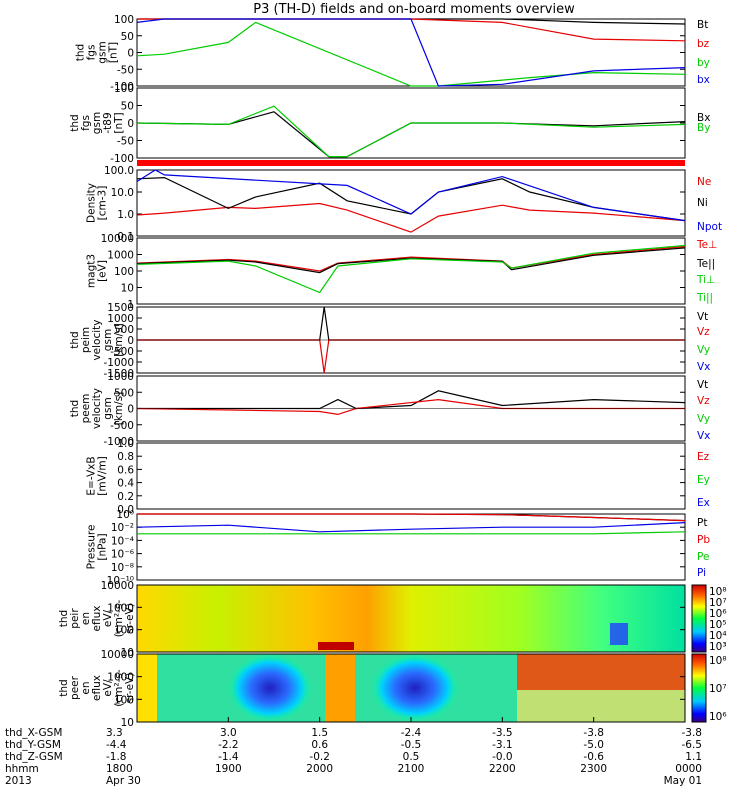 This screenshot has height=804, width=750. What do you see at coordinates (410, 407) in the screenshot?
I see `series-Vz` at bounding box center [410, 407].